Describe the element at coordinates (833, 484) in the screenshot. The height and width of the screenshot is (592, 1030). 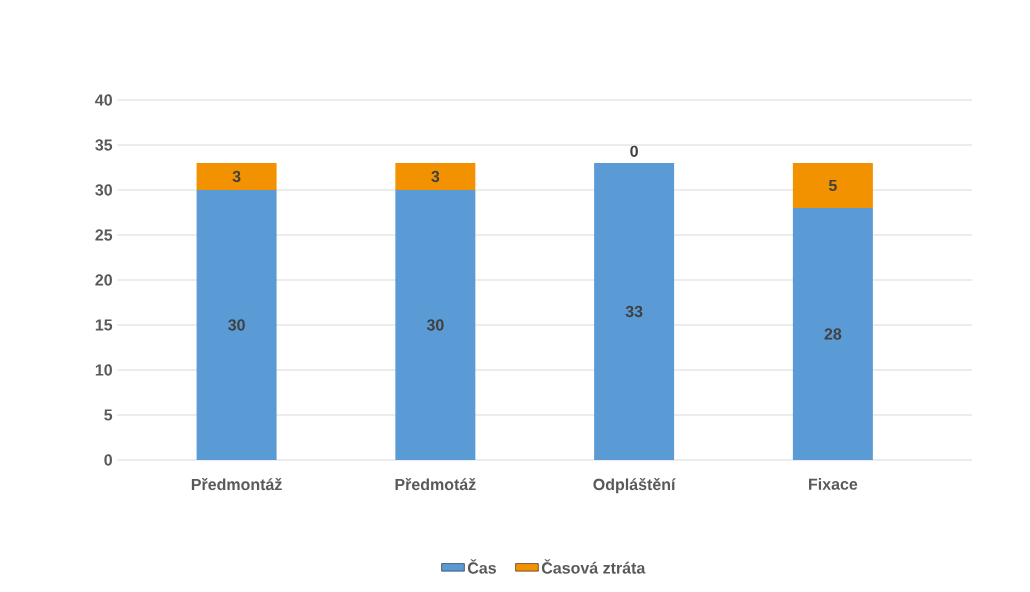
I see `x-tick-label: Fixace` at that location.